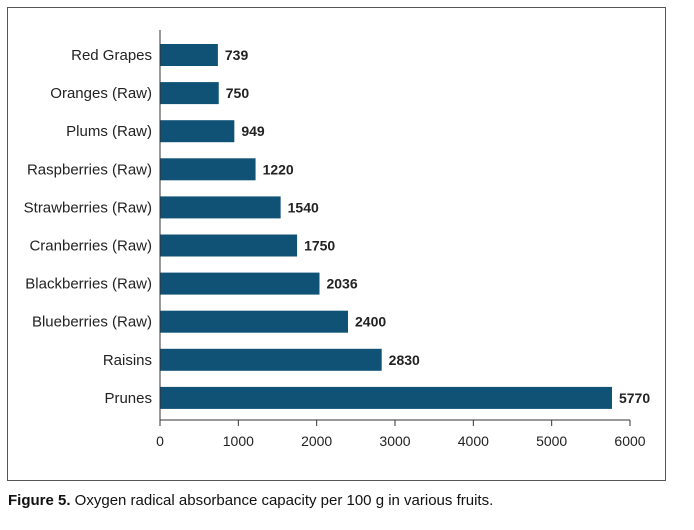 The image size is (694, 530). Describe the element at coordinates (88, 284) in the screenshot. I see `category-label: Blackberries (Raw)` at that location.